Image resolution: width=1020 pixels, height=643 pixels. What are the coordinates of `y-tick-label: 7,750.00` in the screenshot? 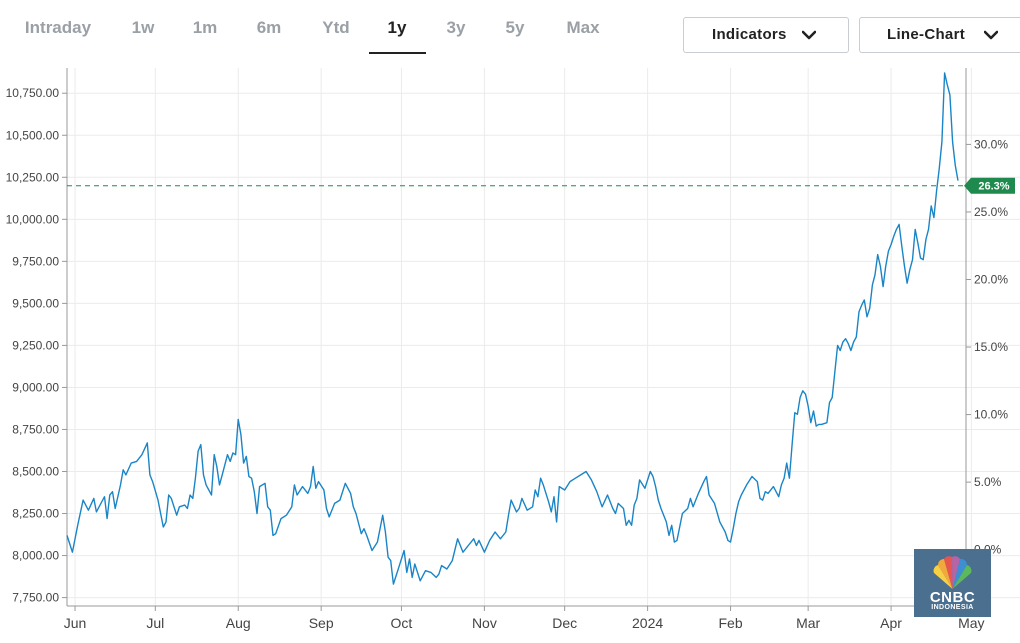 It's located at (35, 598).